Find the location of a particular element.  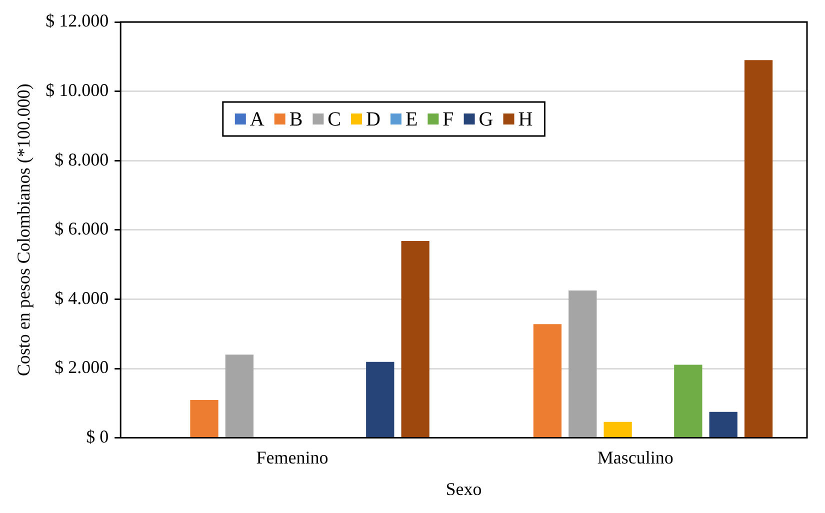

y-tick-label: $ 4.000 is located at coordinates (81, 298).